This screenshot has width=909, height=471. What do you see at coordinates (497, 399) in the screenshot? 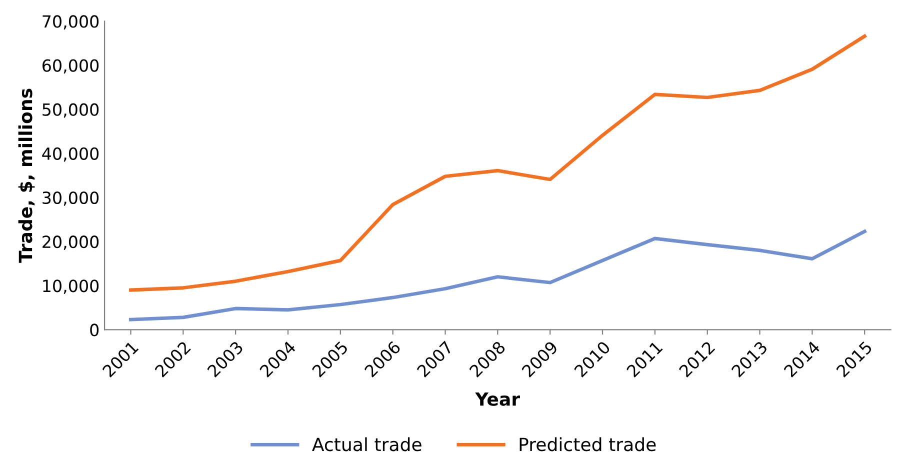
I see `x-axis-title: Year` at bounding box center [497, 399].